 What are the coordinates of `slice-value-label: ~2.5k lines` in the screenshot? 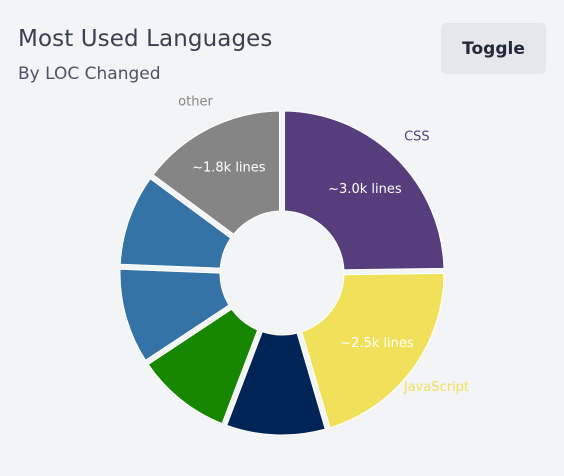 It's located at (377, 343).